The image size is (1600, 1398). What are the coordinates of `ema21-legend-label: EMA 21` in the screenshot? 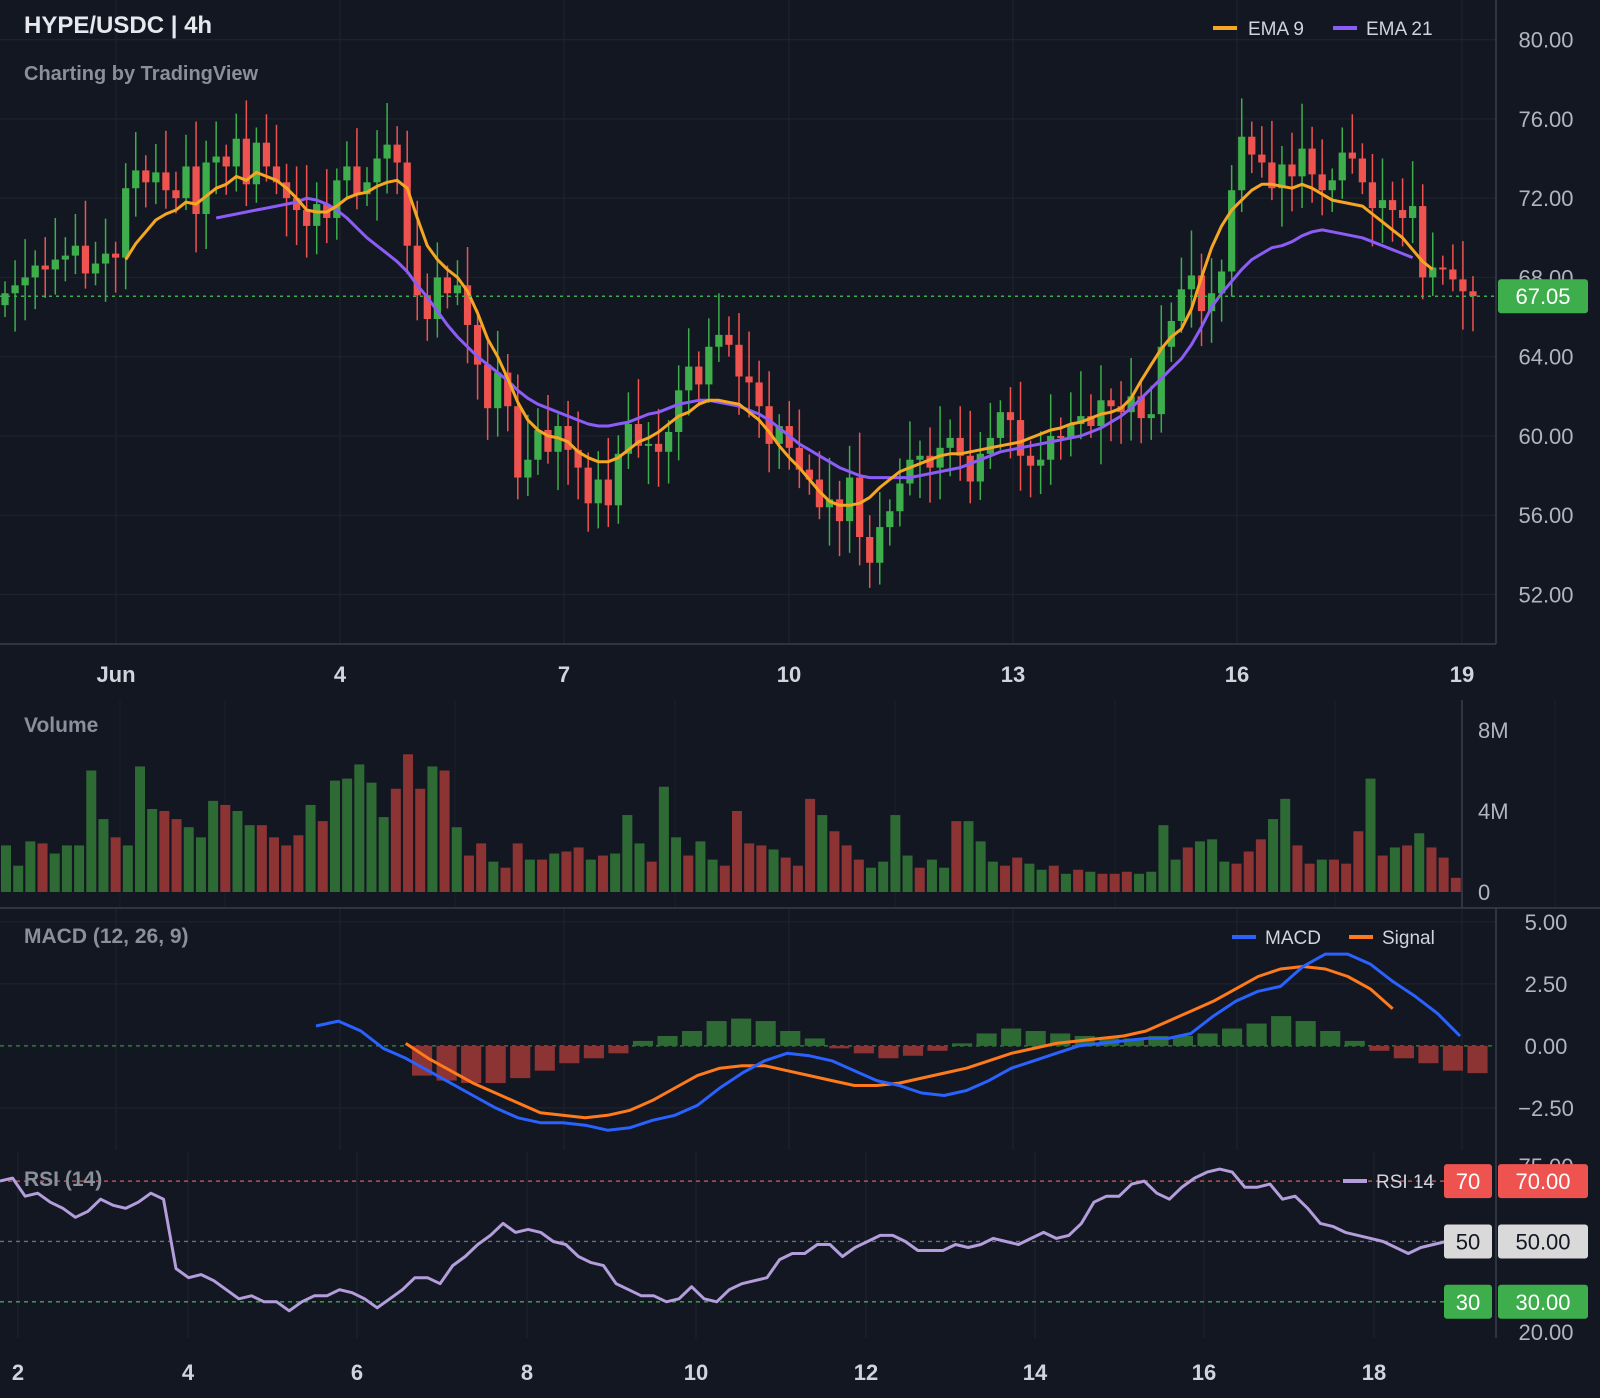 It's located at (1399, 29).